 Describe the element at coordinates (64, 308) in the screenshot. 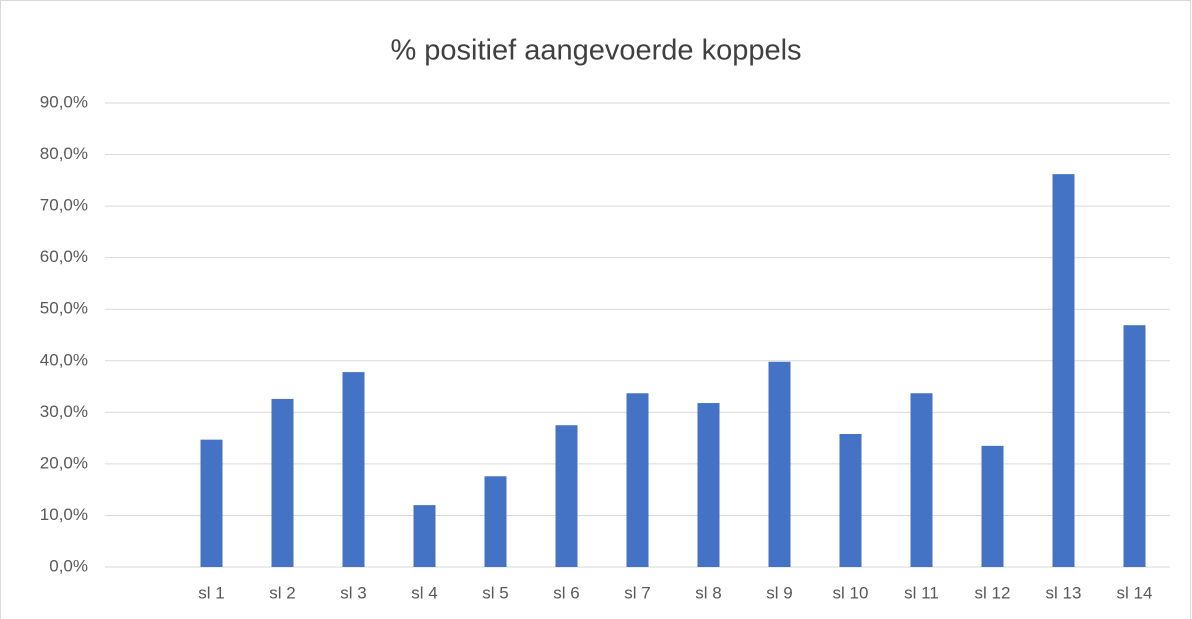

I see `y-tick-label: 50,0%` at that location.